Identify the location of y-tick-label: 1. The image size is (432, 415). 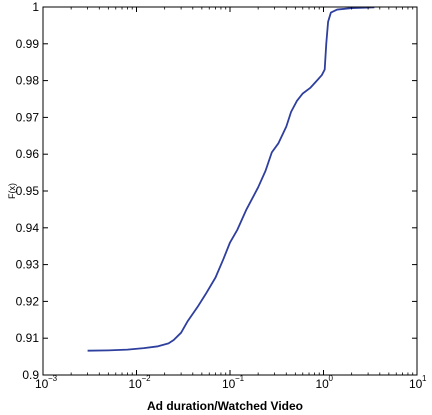
(35, 7).